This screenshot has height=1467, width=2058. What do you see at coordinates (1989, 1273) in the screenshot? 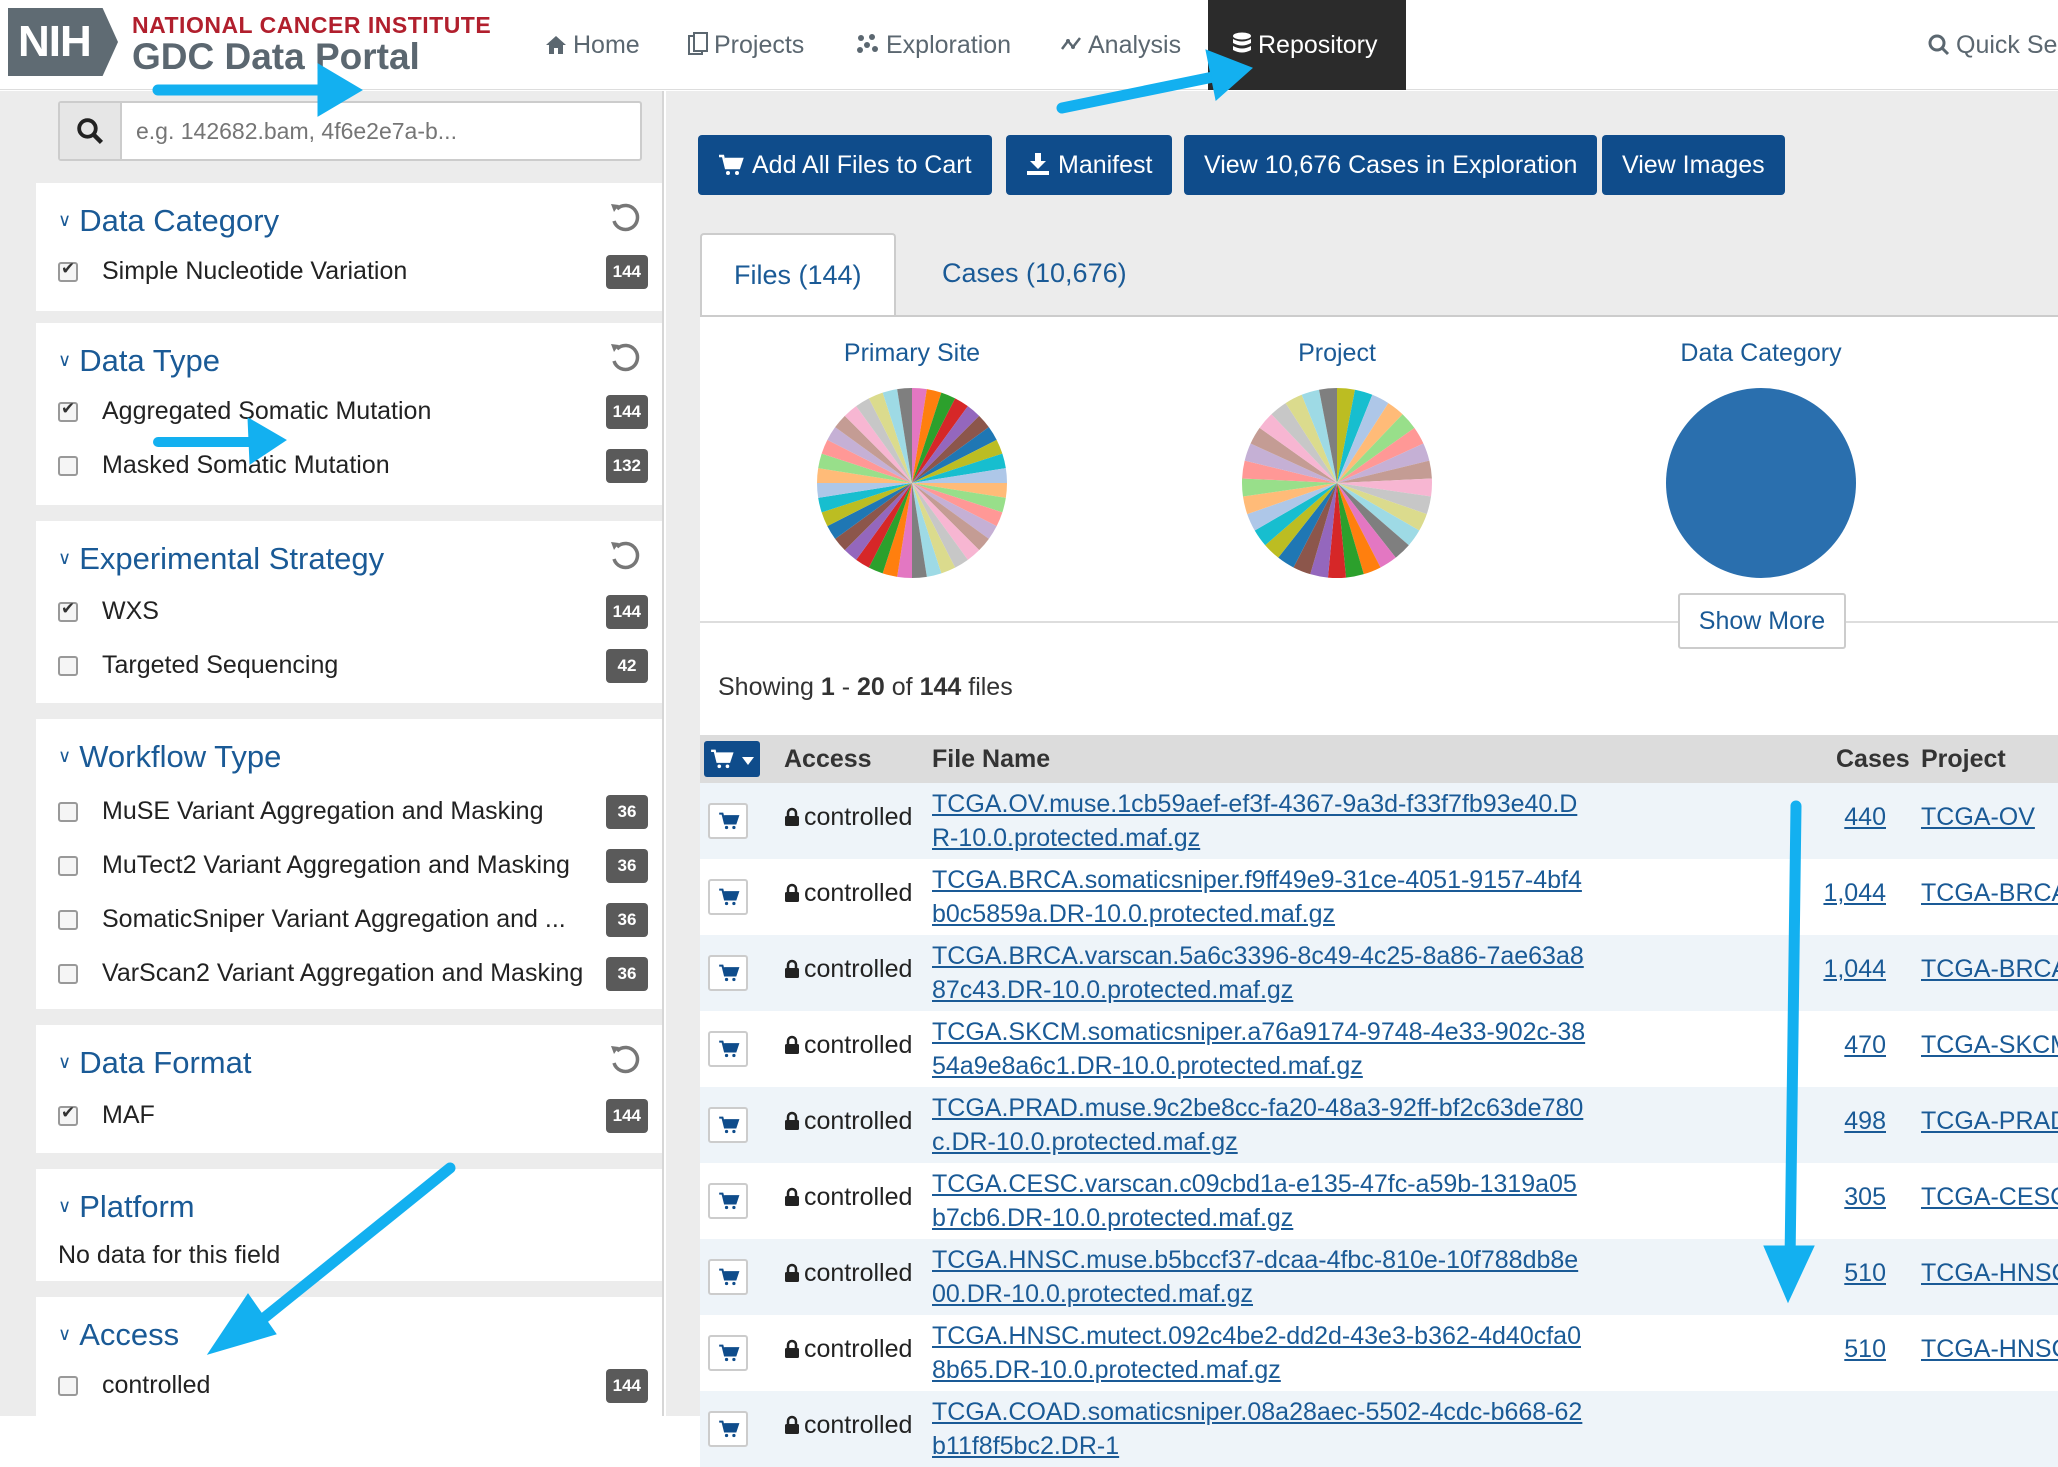
I see `project-link: TCGA-HNSC` at bounding box center [1989, 1273].